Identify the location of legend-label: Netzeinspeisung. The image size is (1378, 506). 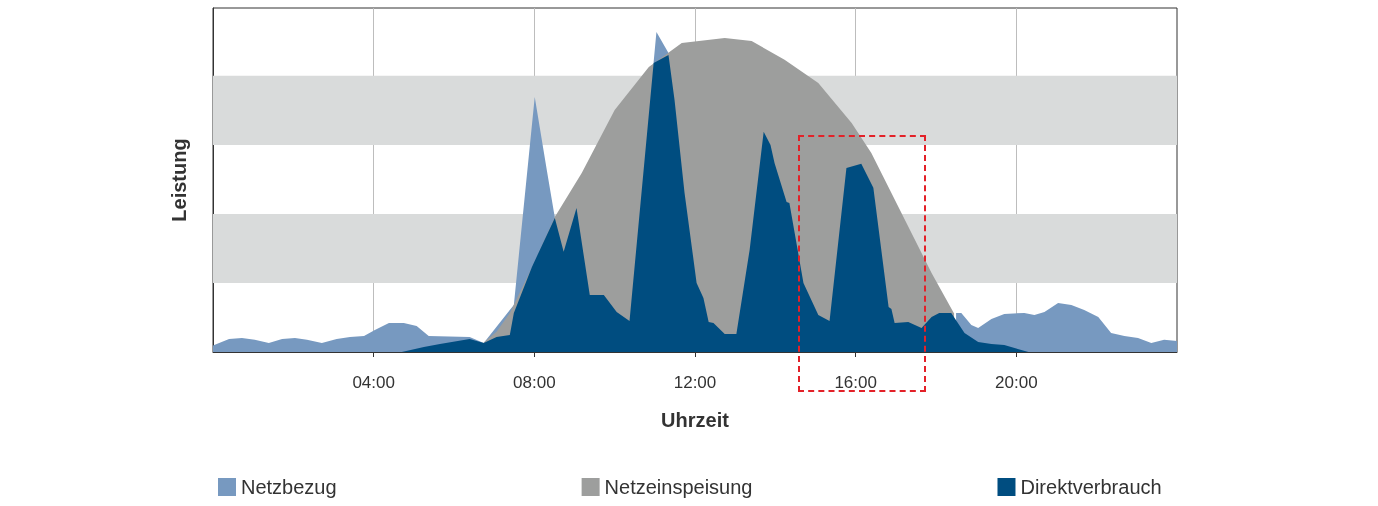
(678, 487).